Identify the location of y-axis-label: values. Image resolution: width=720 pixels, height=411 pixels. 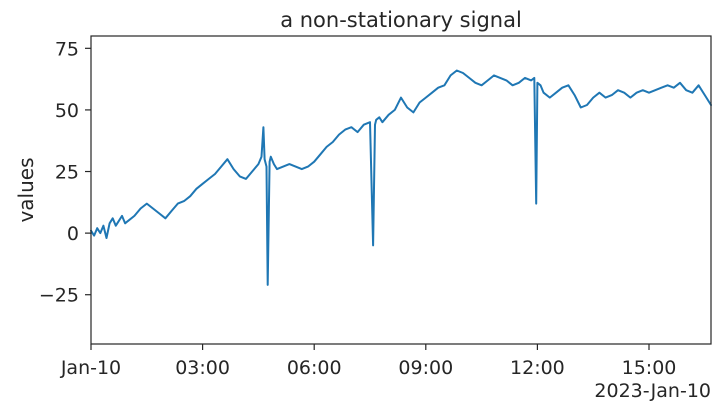
(26, 189).